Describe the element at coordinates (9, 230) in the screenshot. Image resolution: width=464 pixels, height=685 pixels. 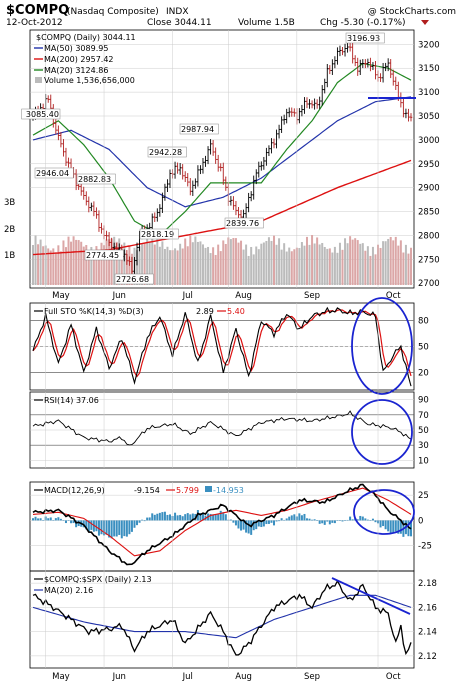
I see `volume-tick-2B: 2B` at that location.